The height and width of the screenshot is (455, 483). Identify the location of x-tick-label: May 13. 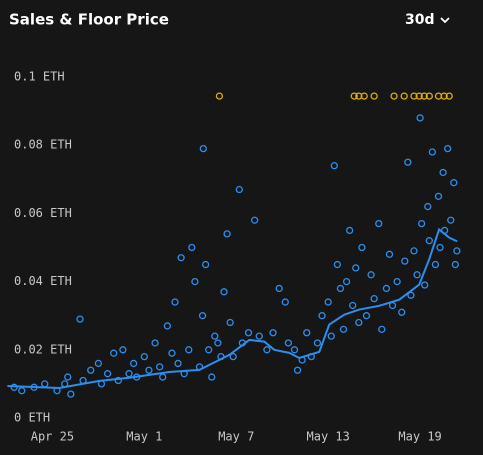
(328, 437).